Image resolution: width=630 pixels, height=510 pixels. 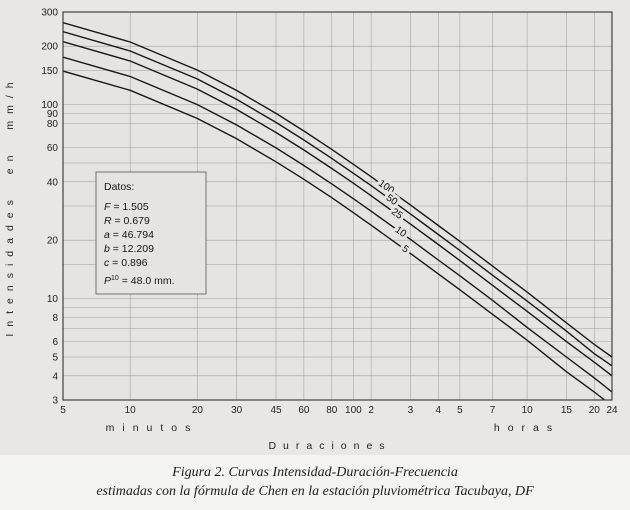 What do you see at coordinates (439, 410) in the screenshot?
I see `x-tick-label: 4` at bounding box center [439, 410].